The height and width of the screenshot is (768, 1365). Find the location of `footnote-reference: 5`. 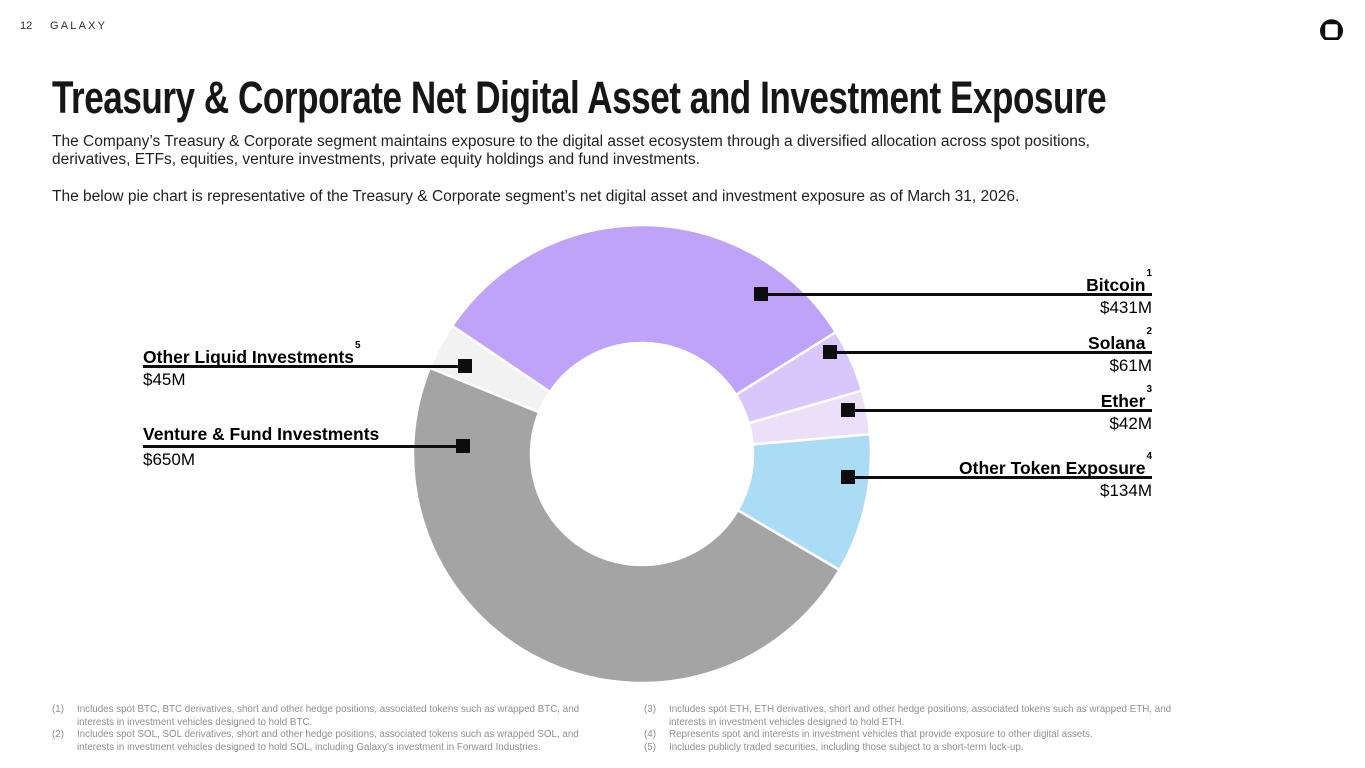

footnote-reference: 5 is located at coordinates (358, 345).